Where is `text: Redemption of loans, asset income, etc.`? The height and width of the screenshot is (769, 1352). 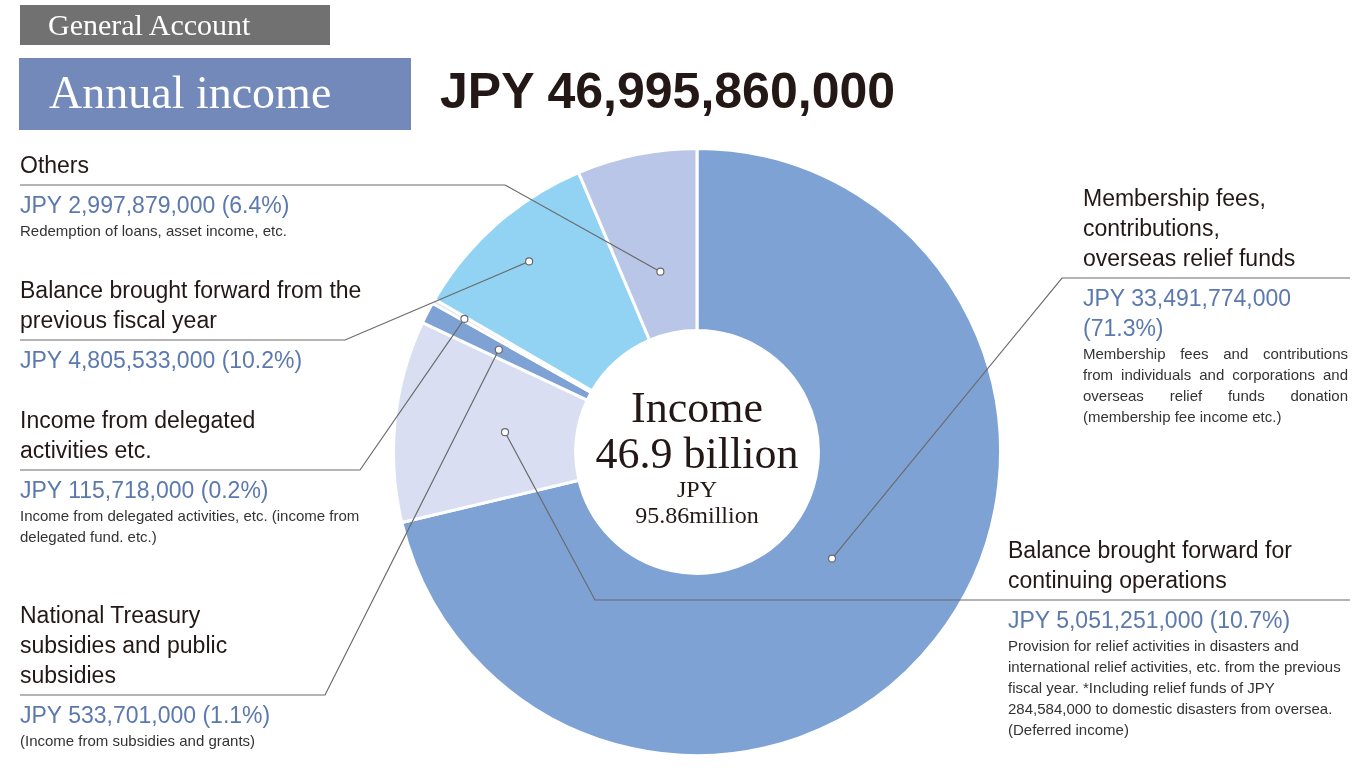
text: Redemption of loans, asset income, etc. is located at coordinates (154, 231).